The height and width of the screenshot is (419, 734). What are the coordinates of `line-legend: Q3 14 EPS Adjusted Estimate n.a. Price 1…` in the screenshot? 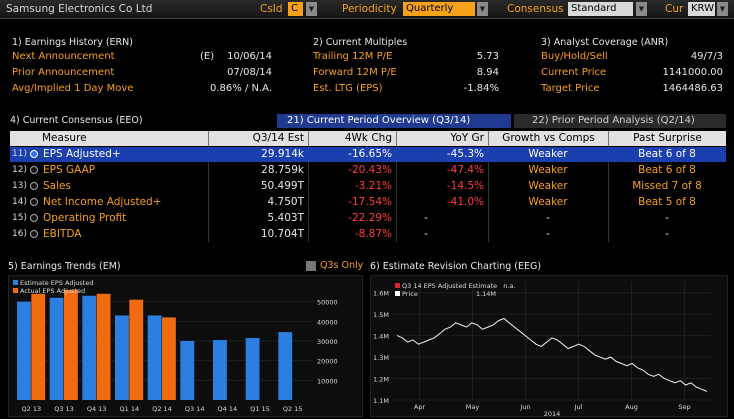 It's located at (455, 290).